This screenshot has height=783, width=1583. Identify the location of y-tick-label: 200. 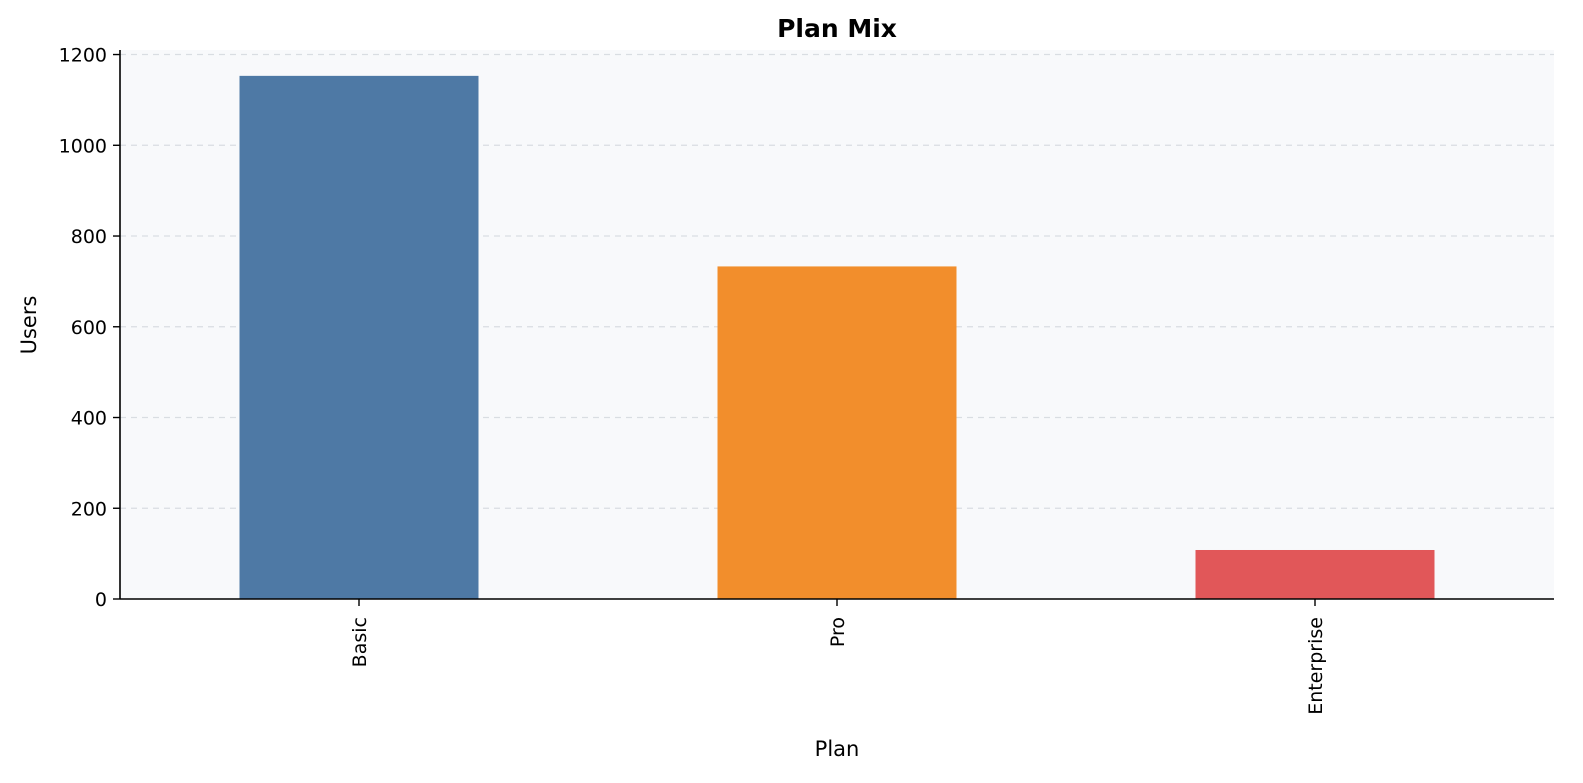
(89, 509).